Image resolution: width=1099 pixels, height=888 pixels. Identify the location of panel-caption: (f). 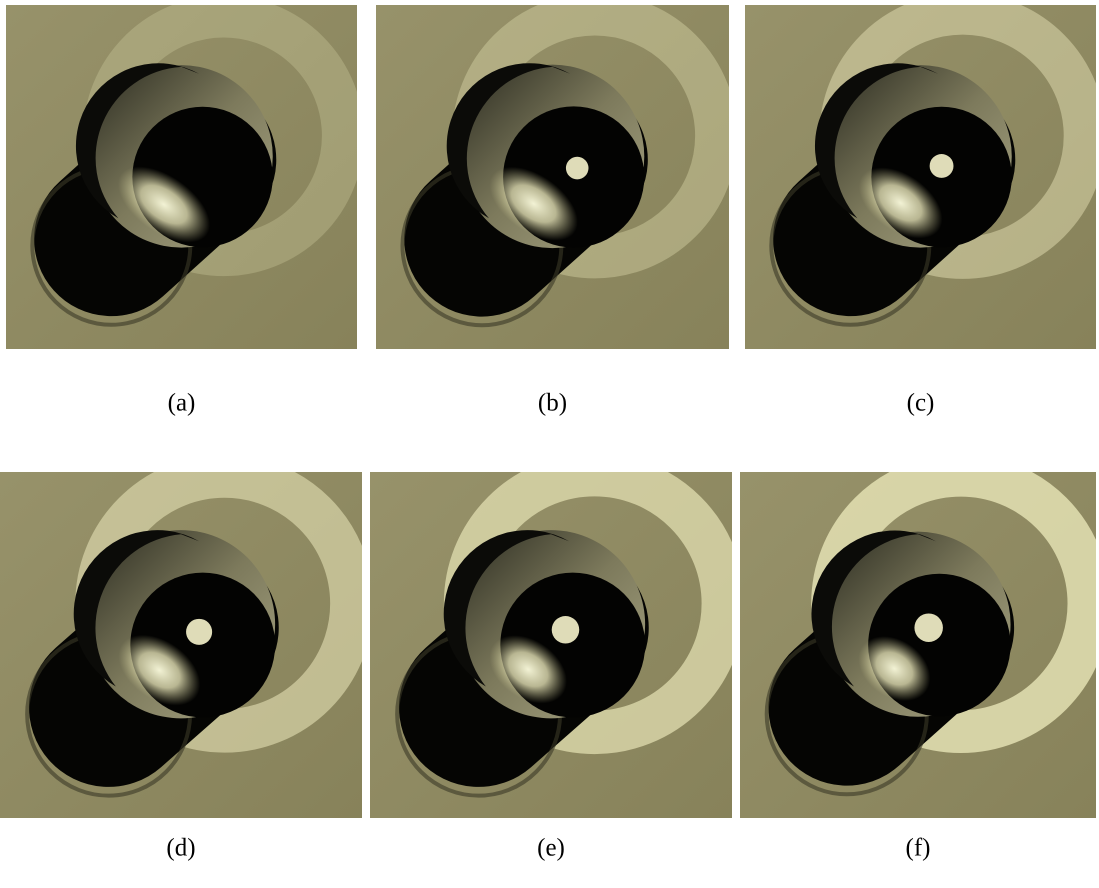
(918, 848).